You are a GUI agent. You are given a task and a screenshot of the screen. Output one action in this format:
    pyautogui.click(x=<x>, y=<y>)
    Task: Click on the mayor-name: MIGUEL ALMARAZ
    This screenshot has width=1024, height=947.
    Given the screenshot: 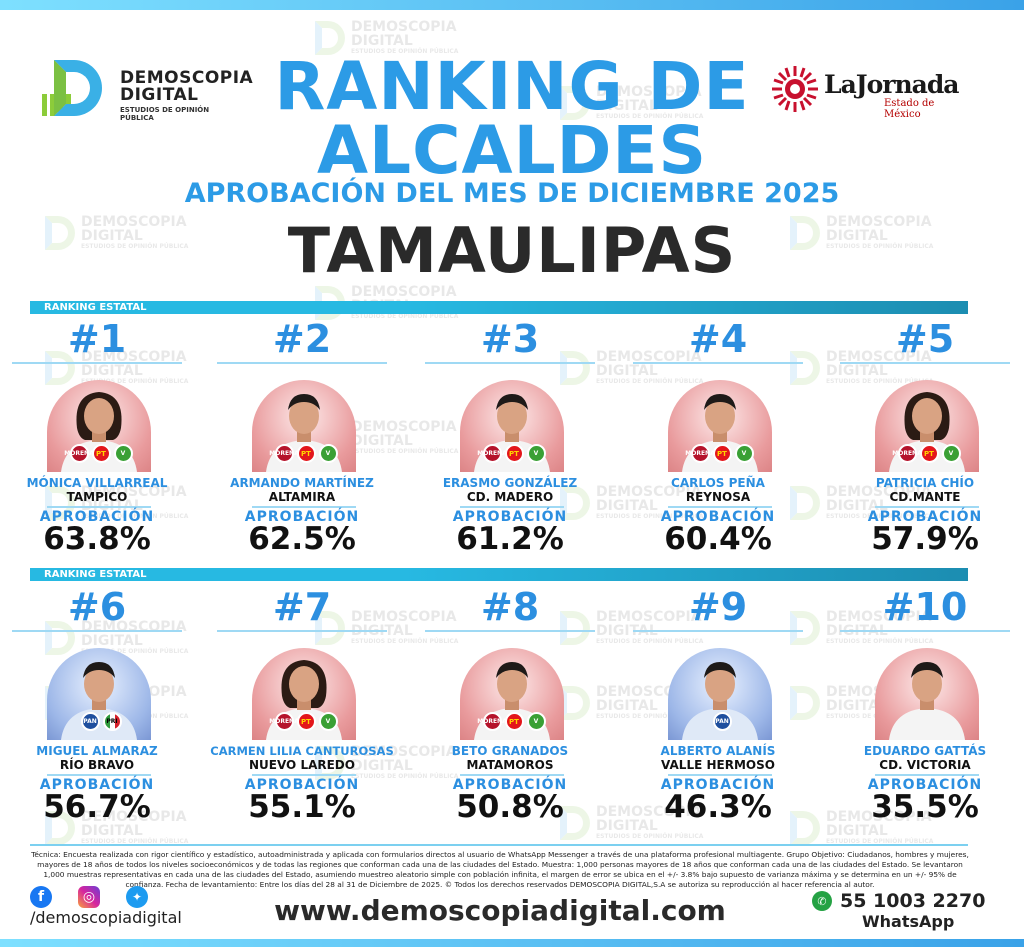 What is the action you would take?
    pyautogui.click(x=97, y=751)
    